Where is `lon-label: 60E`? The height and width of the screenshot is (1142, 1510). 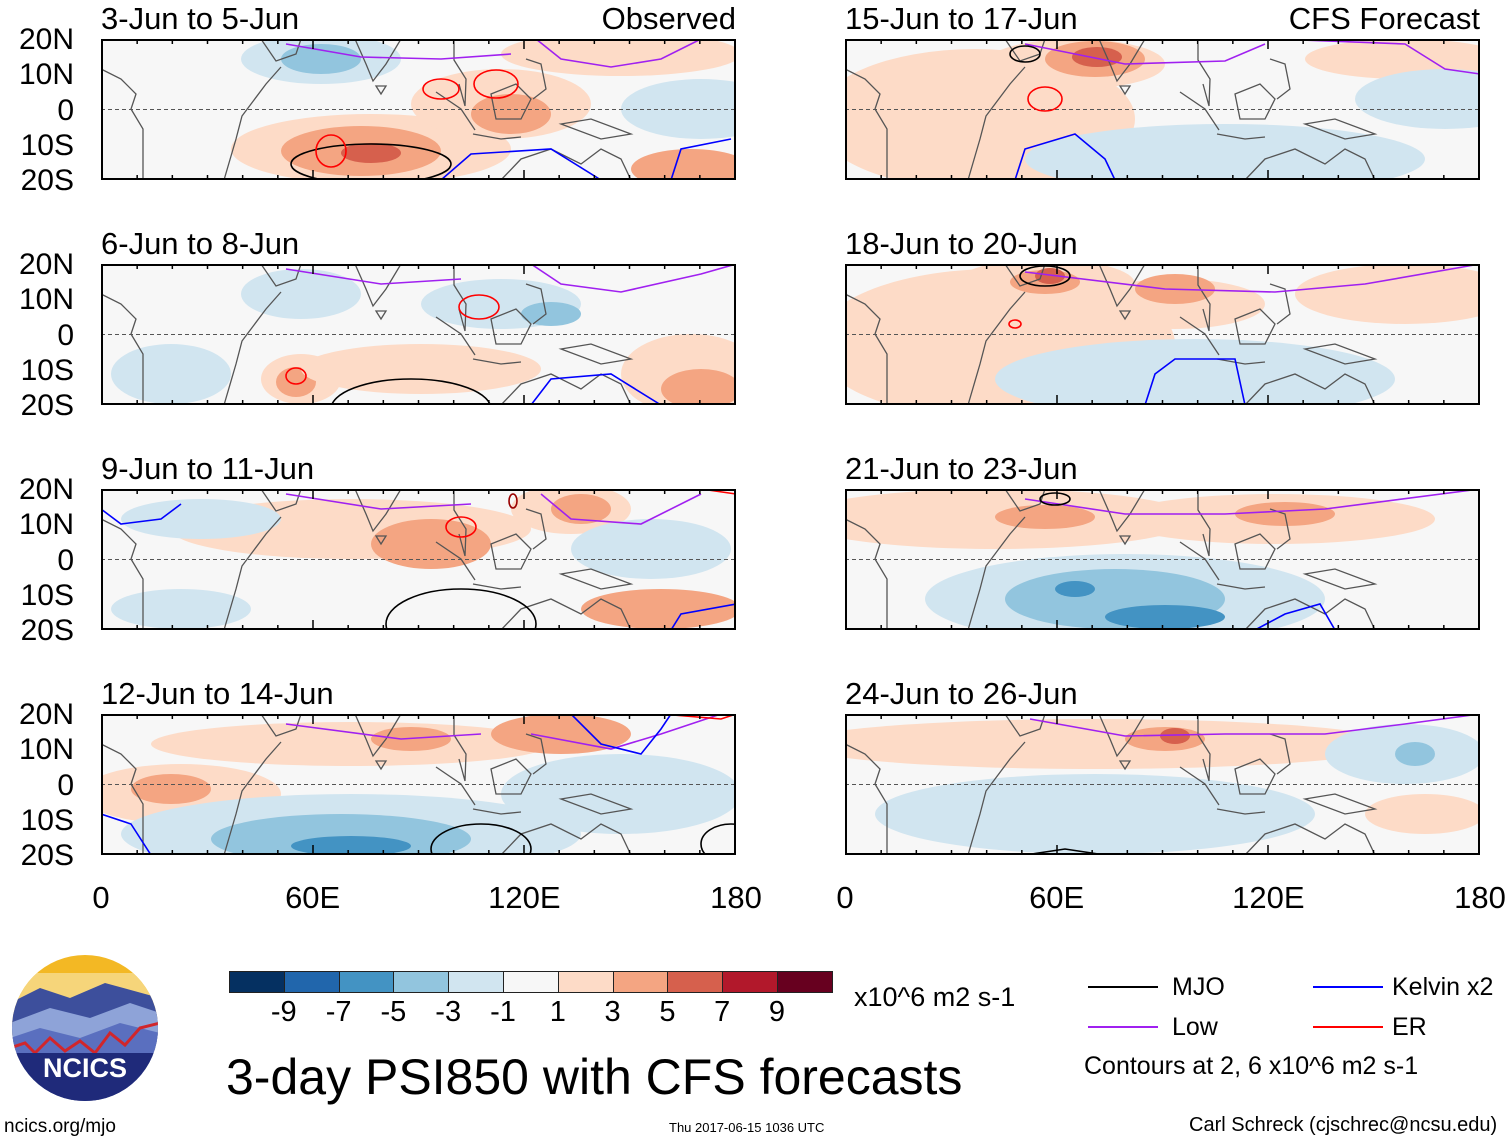 lon-label: 60E is located at coordinates (1057, 897).